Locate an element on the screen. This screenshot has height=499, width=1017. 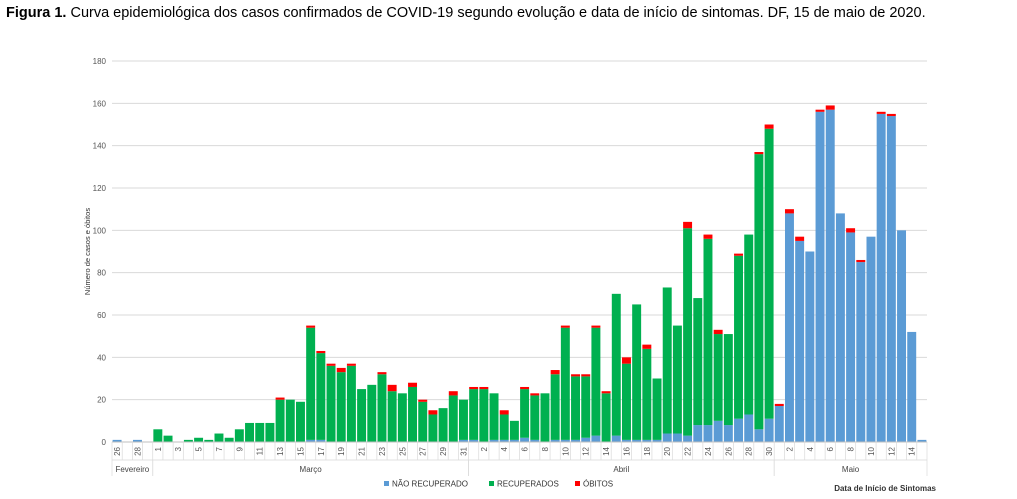
x-tick-label: 16 is located at coordinates (626, 450).